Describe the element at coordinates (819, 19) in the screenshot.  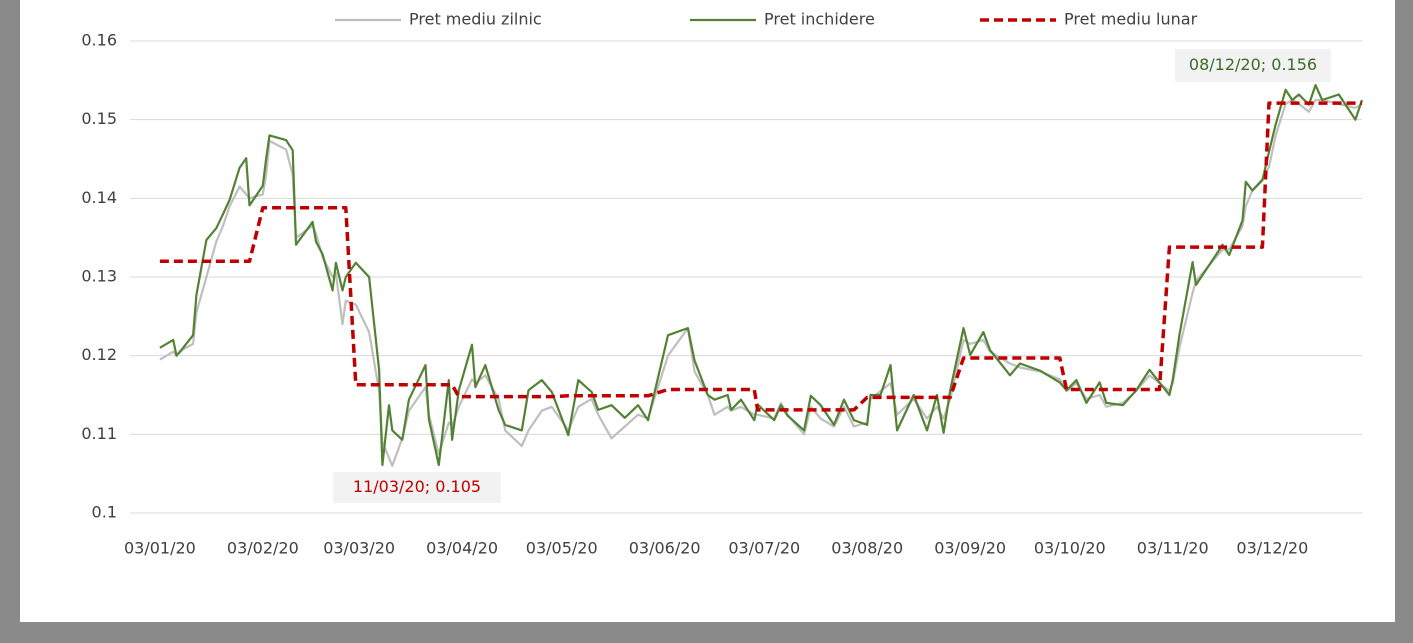
I see `legend-label: Pret inchidere` at that location.